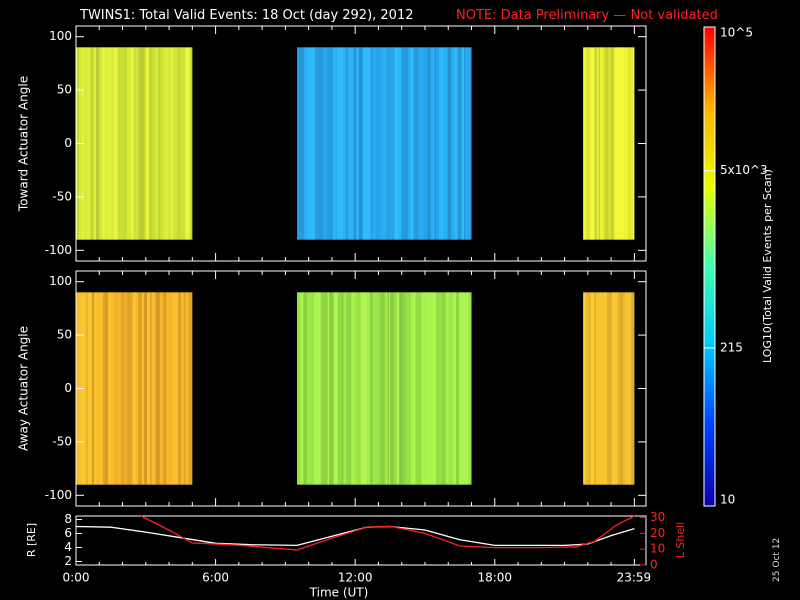  I want to click on y-axis-label-right: L Shell, so click(680, 540).